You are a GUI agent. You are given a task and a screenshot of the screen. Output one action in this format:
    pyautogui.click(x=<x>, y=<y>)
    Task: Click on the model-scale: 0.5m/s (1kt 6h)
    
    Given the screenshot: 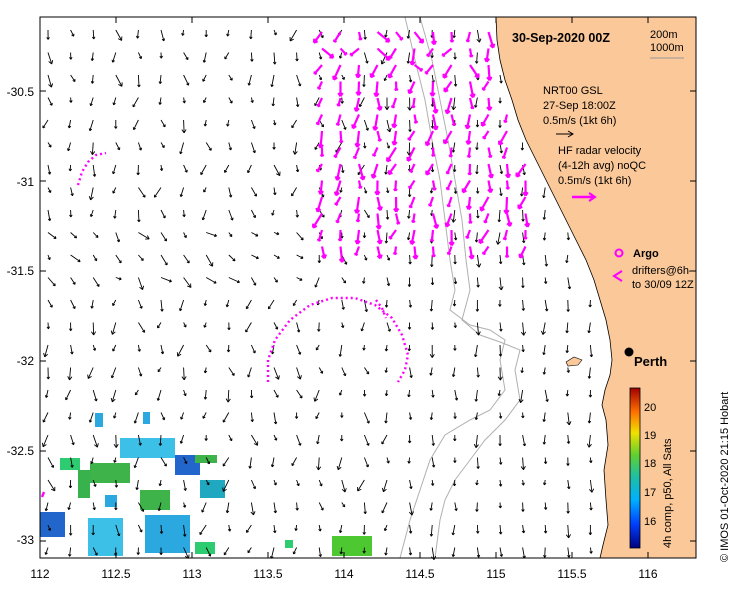 What is the action you would take?
    pyautogui.click(x=579, y=121)
    